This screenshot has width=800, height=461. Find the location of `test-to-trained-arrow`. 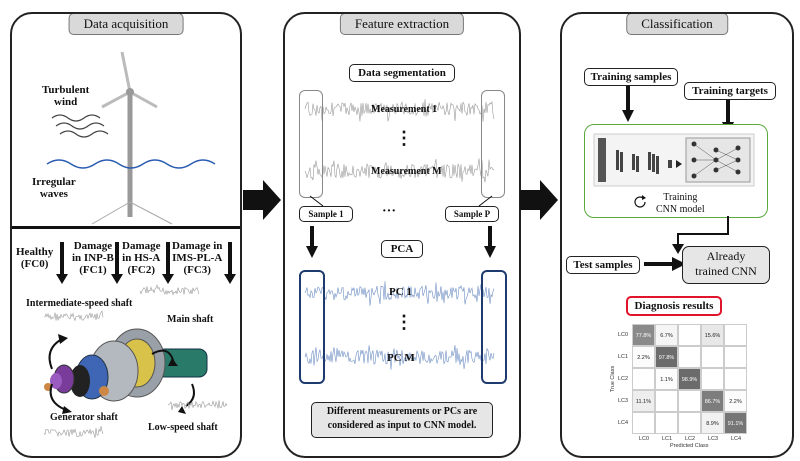

test-to-trained-arrow is located at coordinates (665, 264).